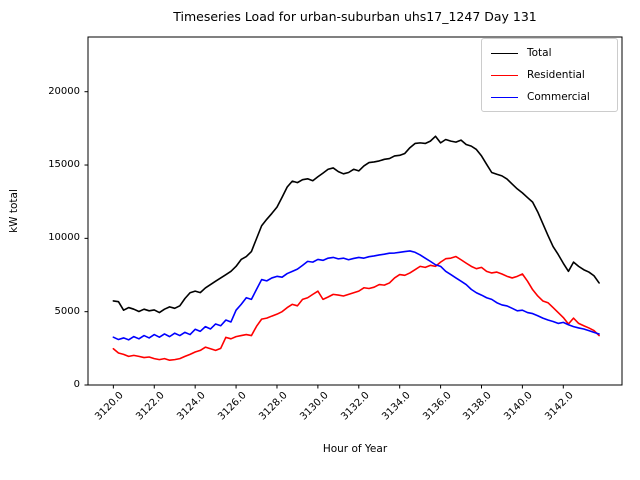 The image size is (640, 480). What do you see at coordinates (64, 91) in the screenshot?
I see `y-tick-label: 20000` at bounding box center [64, 91].